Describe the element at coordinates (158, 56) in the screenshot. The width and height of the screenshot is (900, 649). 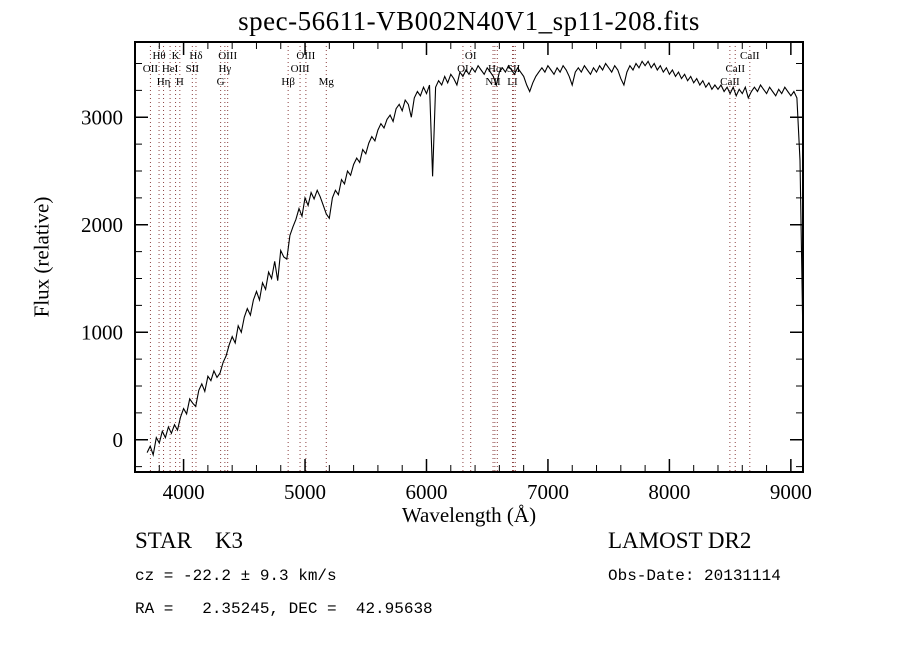
I see `spectral-line-label: Hθ` at that location.